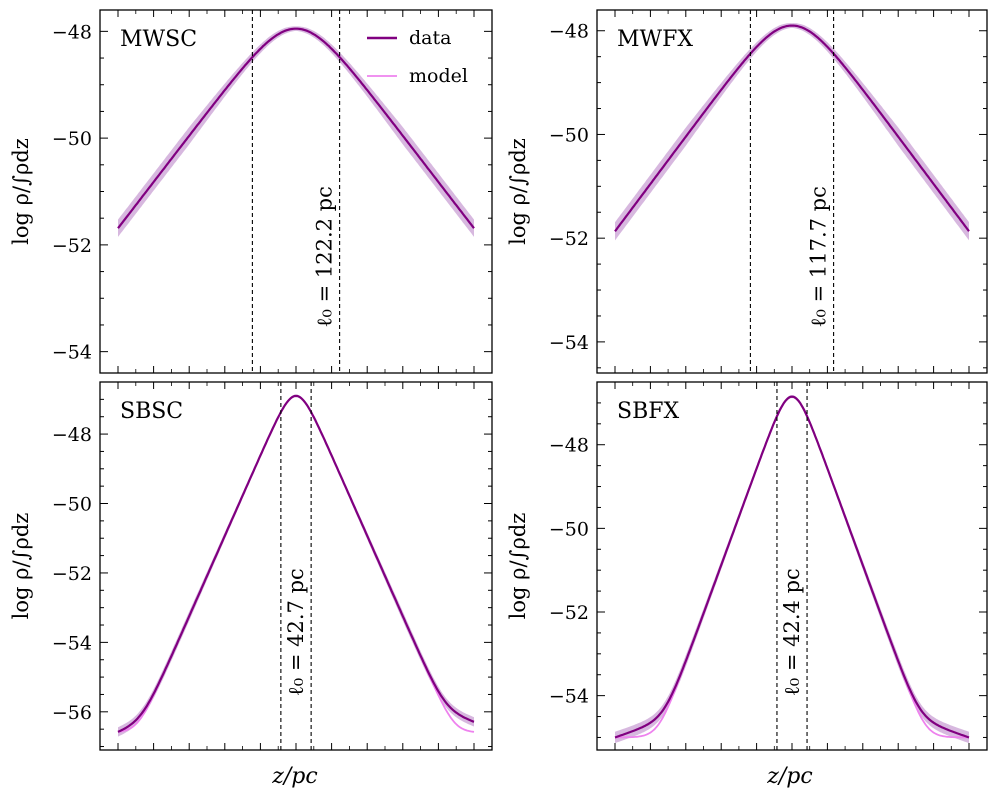 Image resolution: width=997 pixels, height=804 pixels. What do you see at coordinates (430, 38) in the screenshot?
I see `legend-label-data: data` at bounding box center [430, 38].